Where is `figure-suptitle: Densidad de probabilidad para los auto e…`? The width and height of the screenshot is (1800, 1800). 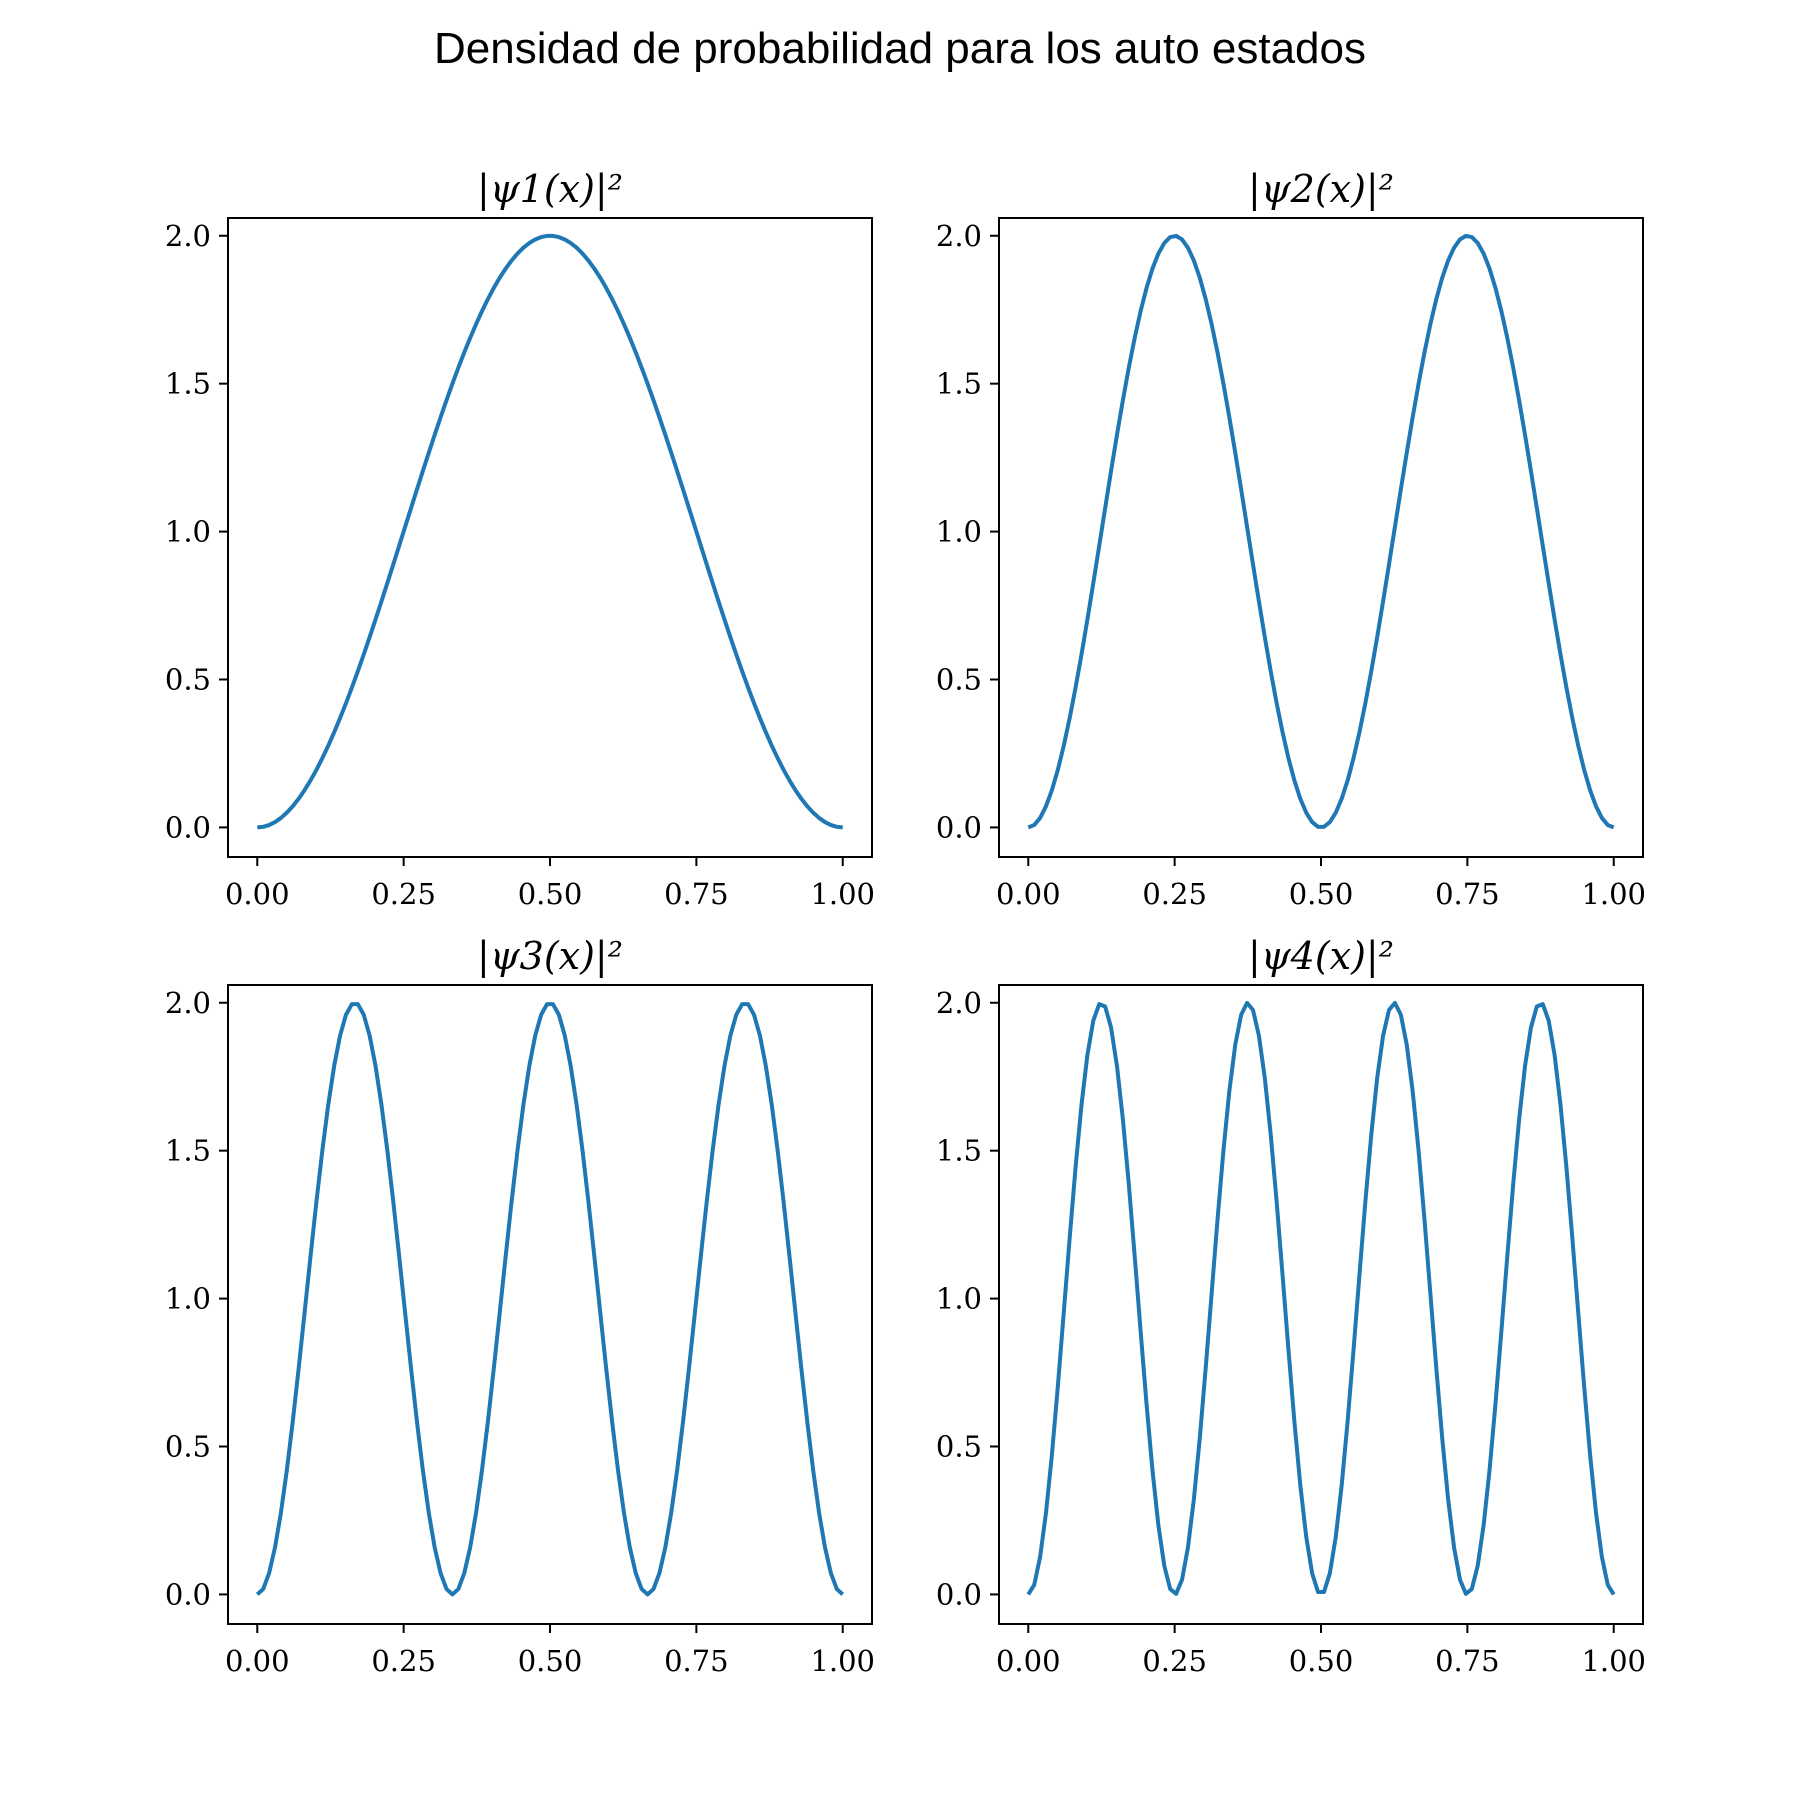 figure-suptitle: Densidad de probabilidad para los auto e… is located at coordinates (900, 48).